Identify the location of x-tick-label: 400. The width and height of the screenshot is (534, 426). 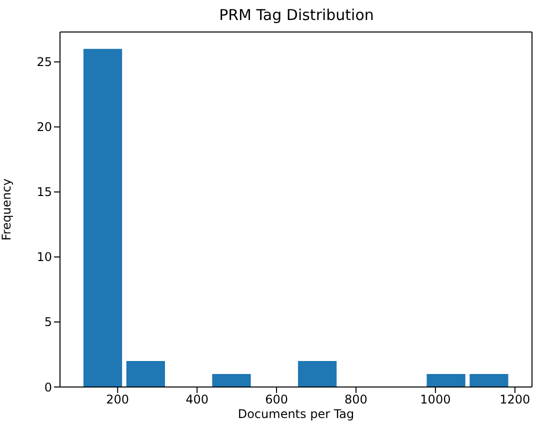
(197, 399).